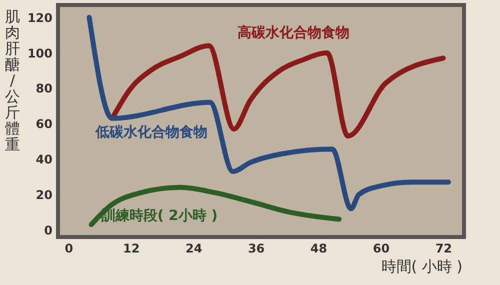 Image resolution: width=500 pixels, height=285 pixels. I want to click on x-tick-label: 36, so click(256, 249).